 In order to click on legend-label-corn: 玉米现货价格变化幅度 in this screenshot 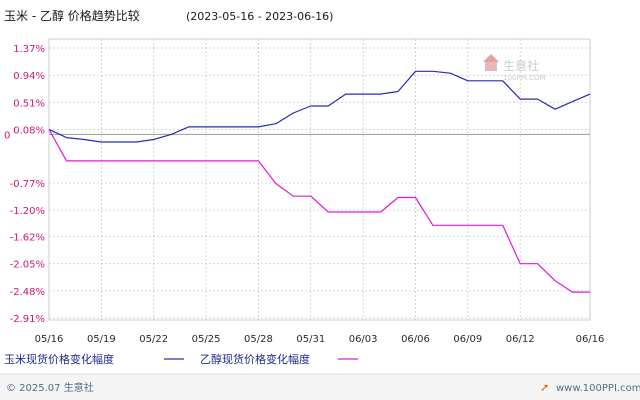, I will do `click(59, 359)`.